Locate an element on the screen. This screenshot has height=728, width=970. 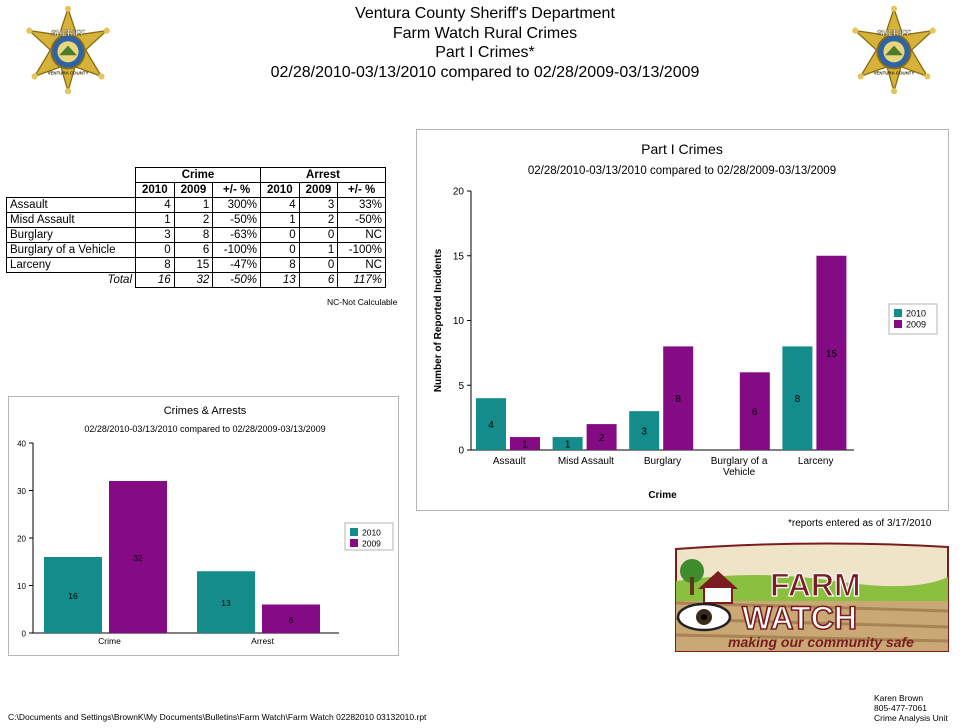
x-axis-label: Crime is located at coordinates (662, 495).